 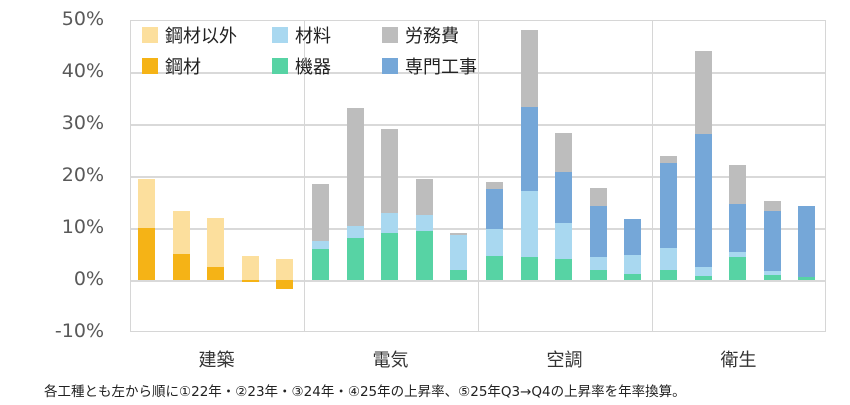 What do you see at coordinates (82, 227) in the screenshot?
I see `y-tick-label: 10%` at bounding box center [82, 227].